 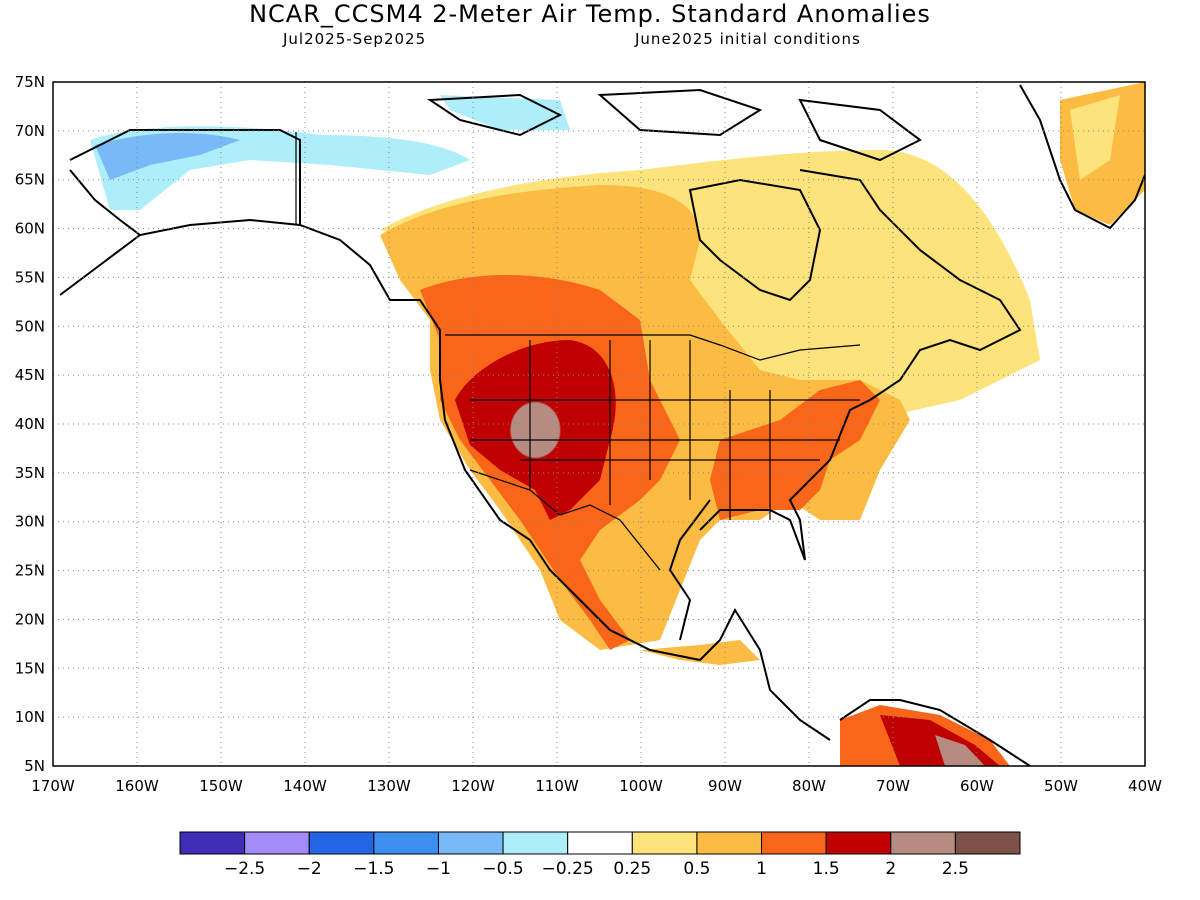 I want to click on anomaly-area-blue, so click(x=167, y=156).